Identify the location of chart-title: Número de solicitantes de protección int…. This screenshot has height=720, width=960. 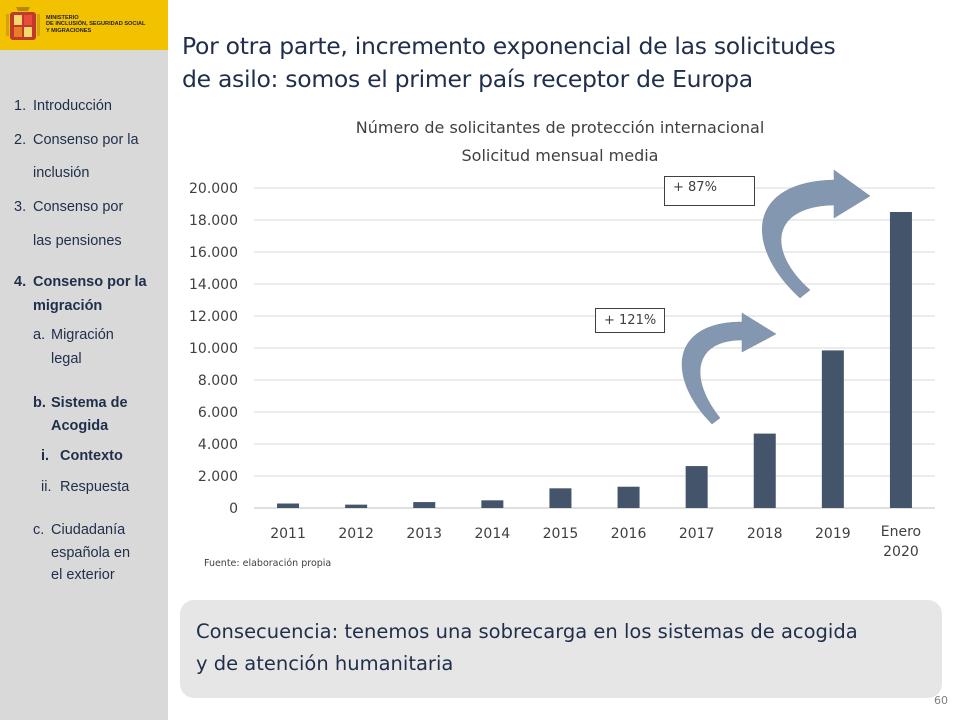
(560, 127).